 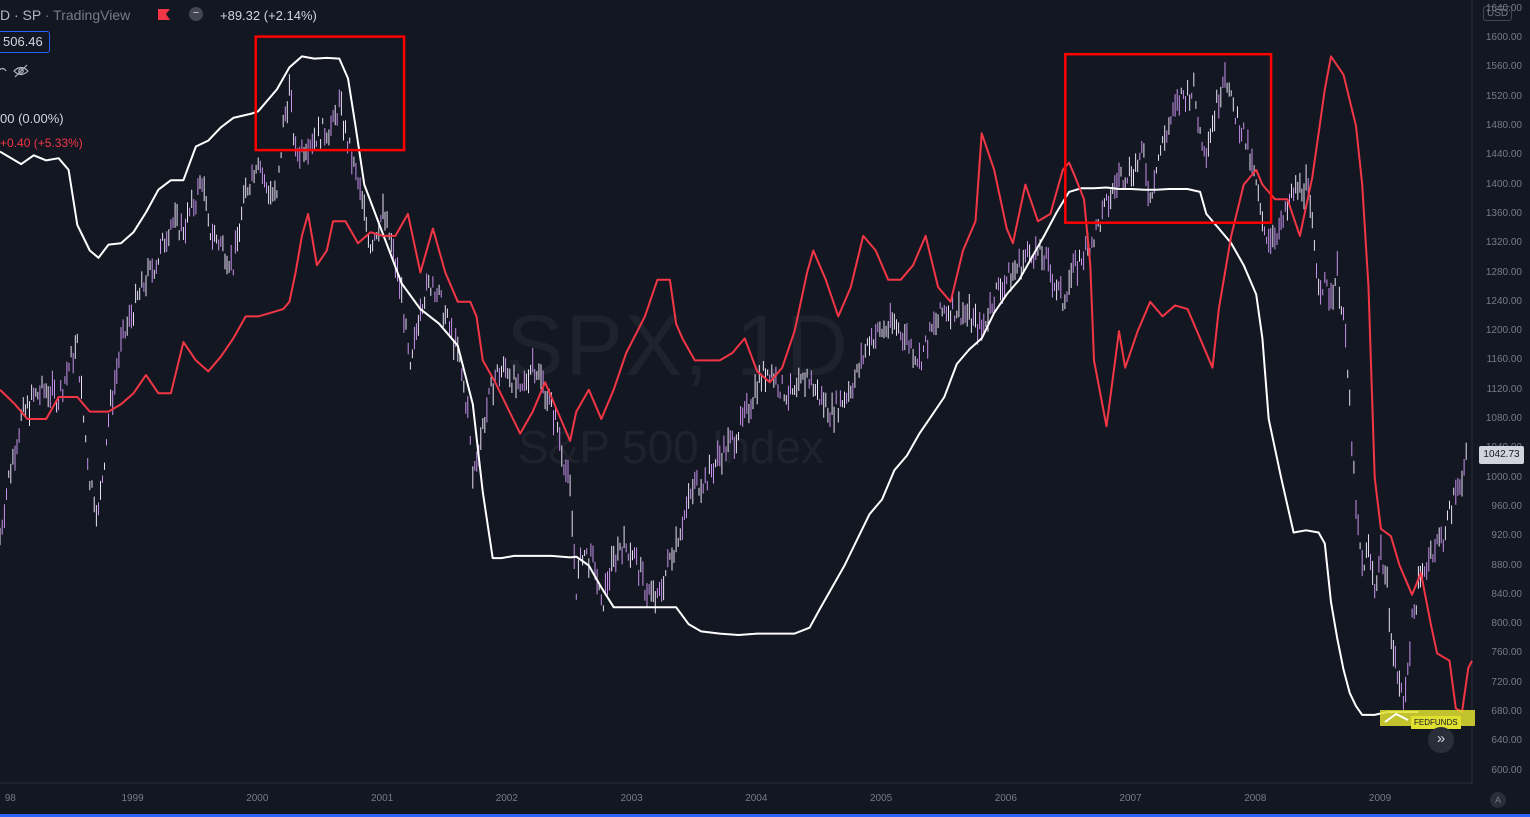 I want to click on indicator-2-value: +0.40 (+5.33%), so click(x=41, y=143).